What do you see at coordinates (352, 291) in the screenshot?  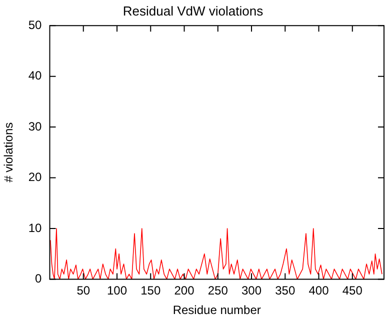 I see `x-tick-label: 450` at bounding box center [352, 291].